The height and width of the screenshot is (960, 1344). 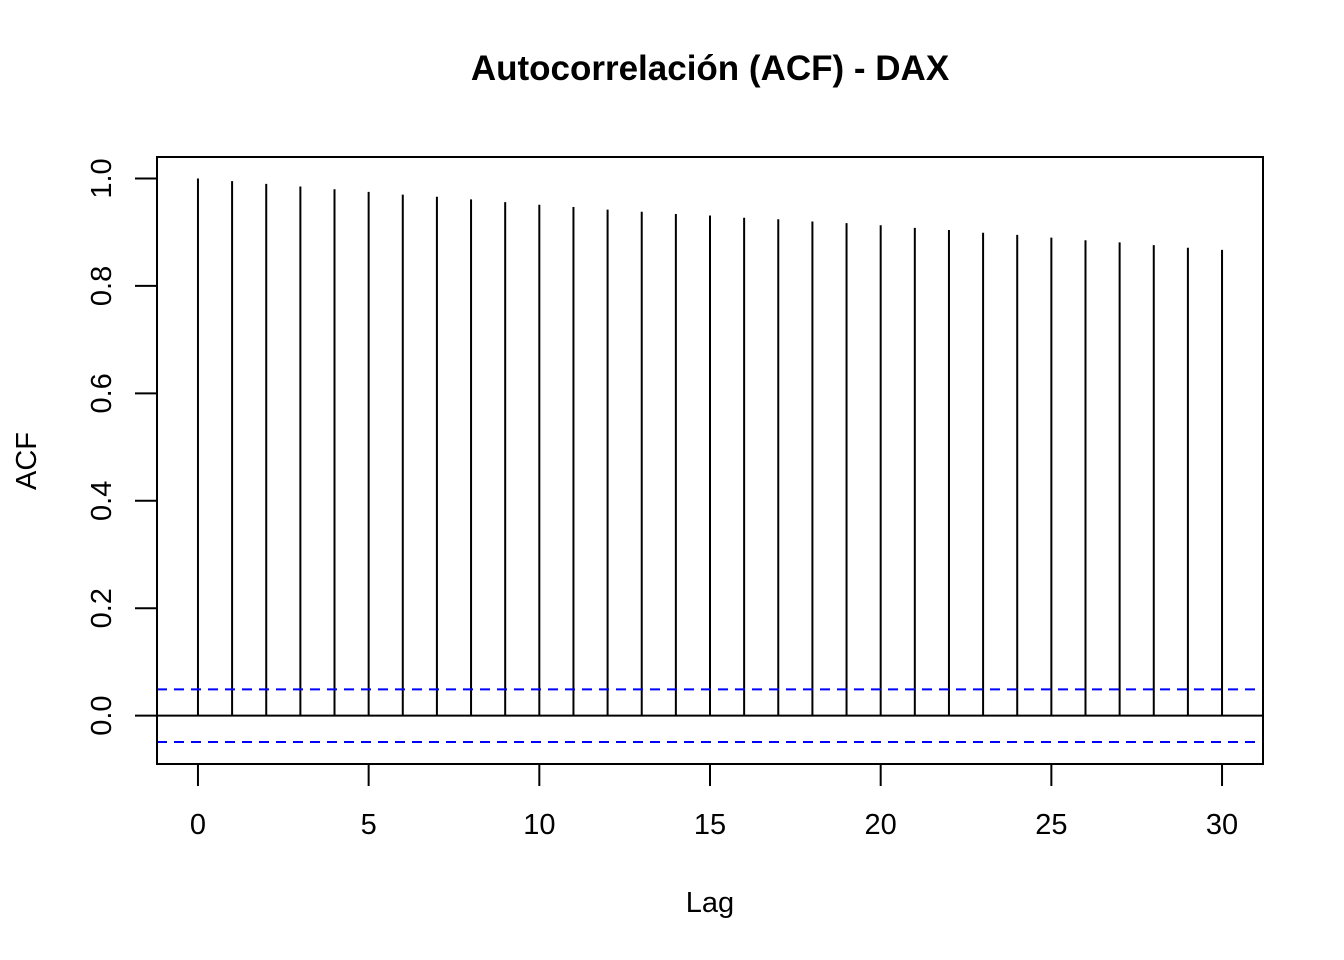 I want to click on x-tick-label: 5, so click(x=369, y=825).